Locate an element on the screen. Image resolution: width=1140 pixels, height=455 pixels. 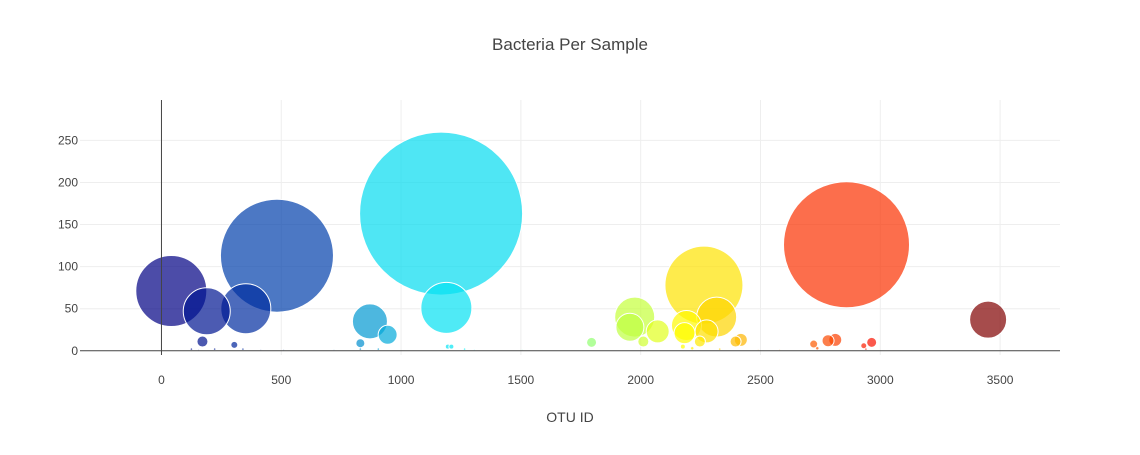
y-tick-label: 0 is located at coordinates (74, 351).